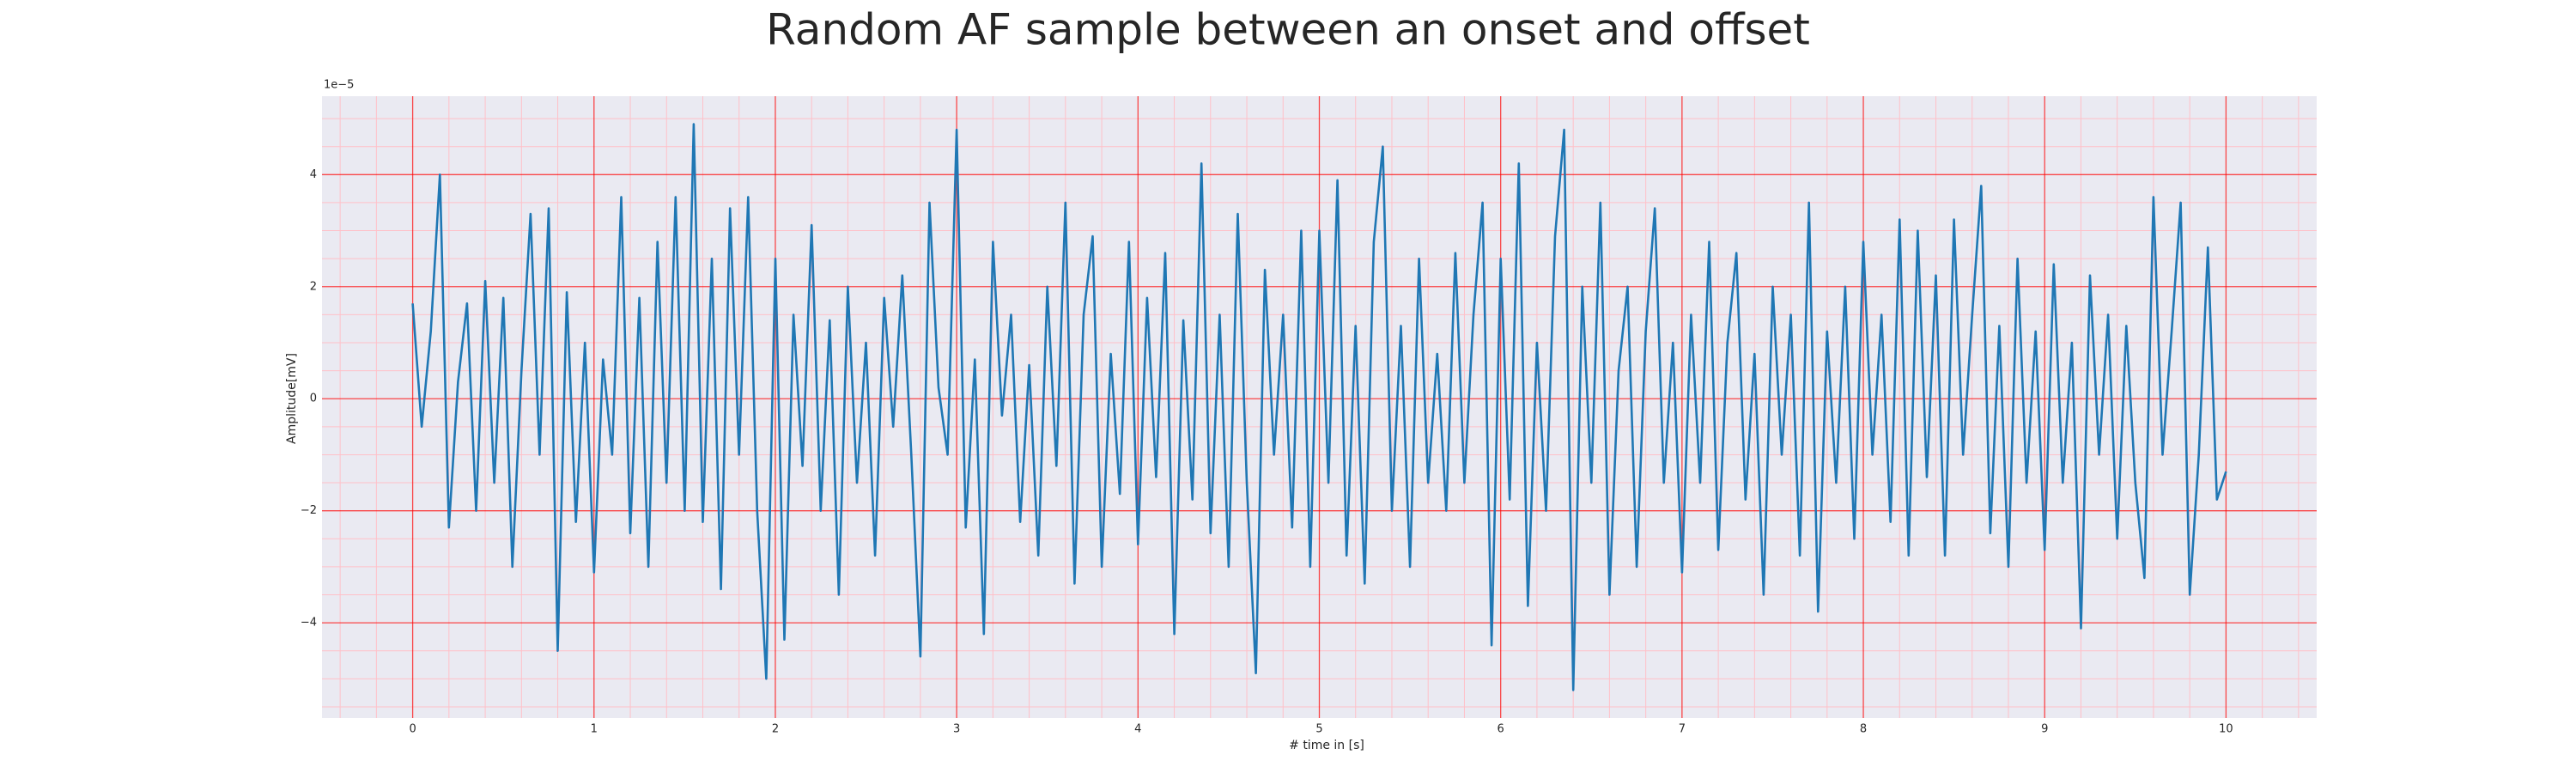 The height and width of the screenshot is (773, 2576). I want to click on x-tick-label: 1, so click(594, 729).